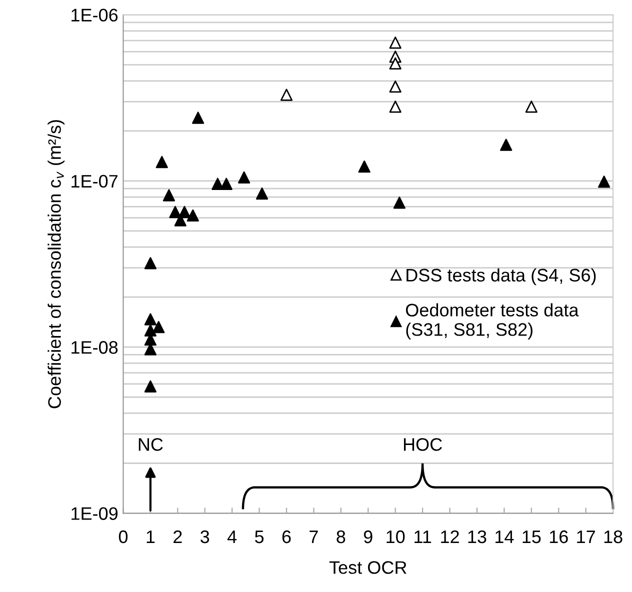 This screenshot has width=632, height=592. What do you see at coordinates (450, 537) in the screenshot?
I see `x-tick-label: 12` at bounding box center [450, 537].